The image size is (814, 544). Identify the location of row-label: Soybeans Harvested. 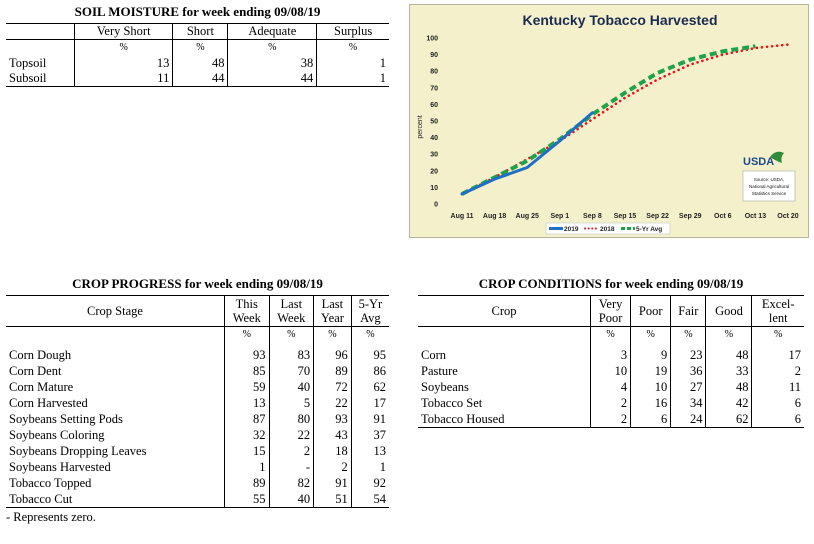
(60, 467).